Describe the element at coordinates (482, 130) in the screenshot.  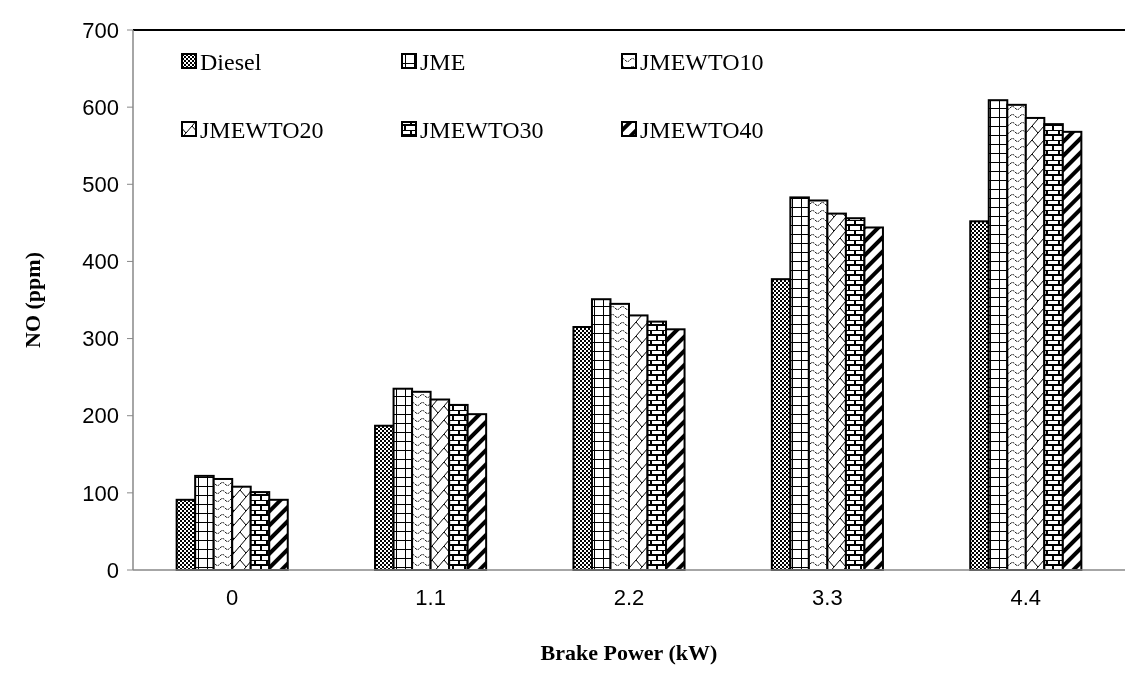
I see `legend-label: JMEWTO30` at that location.